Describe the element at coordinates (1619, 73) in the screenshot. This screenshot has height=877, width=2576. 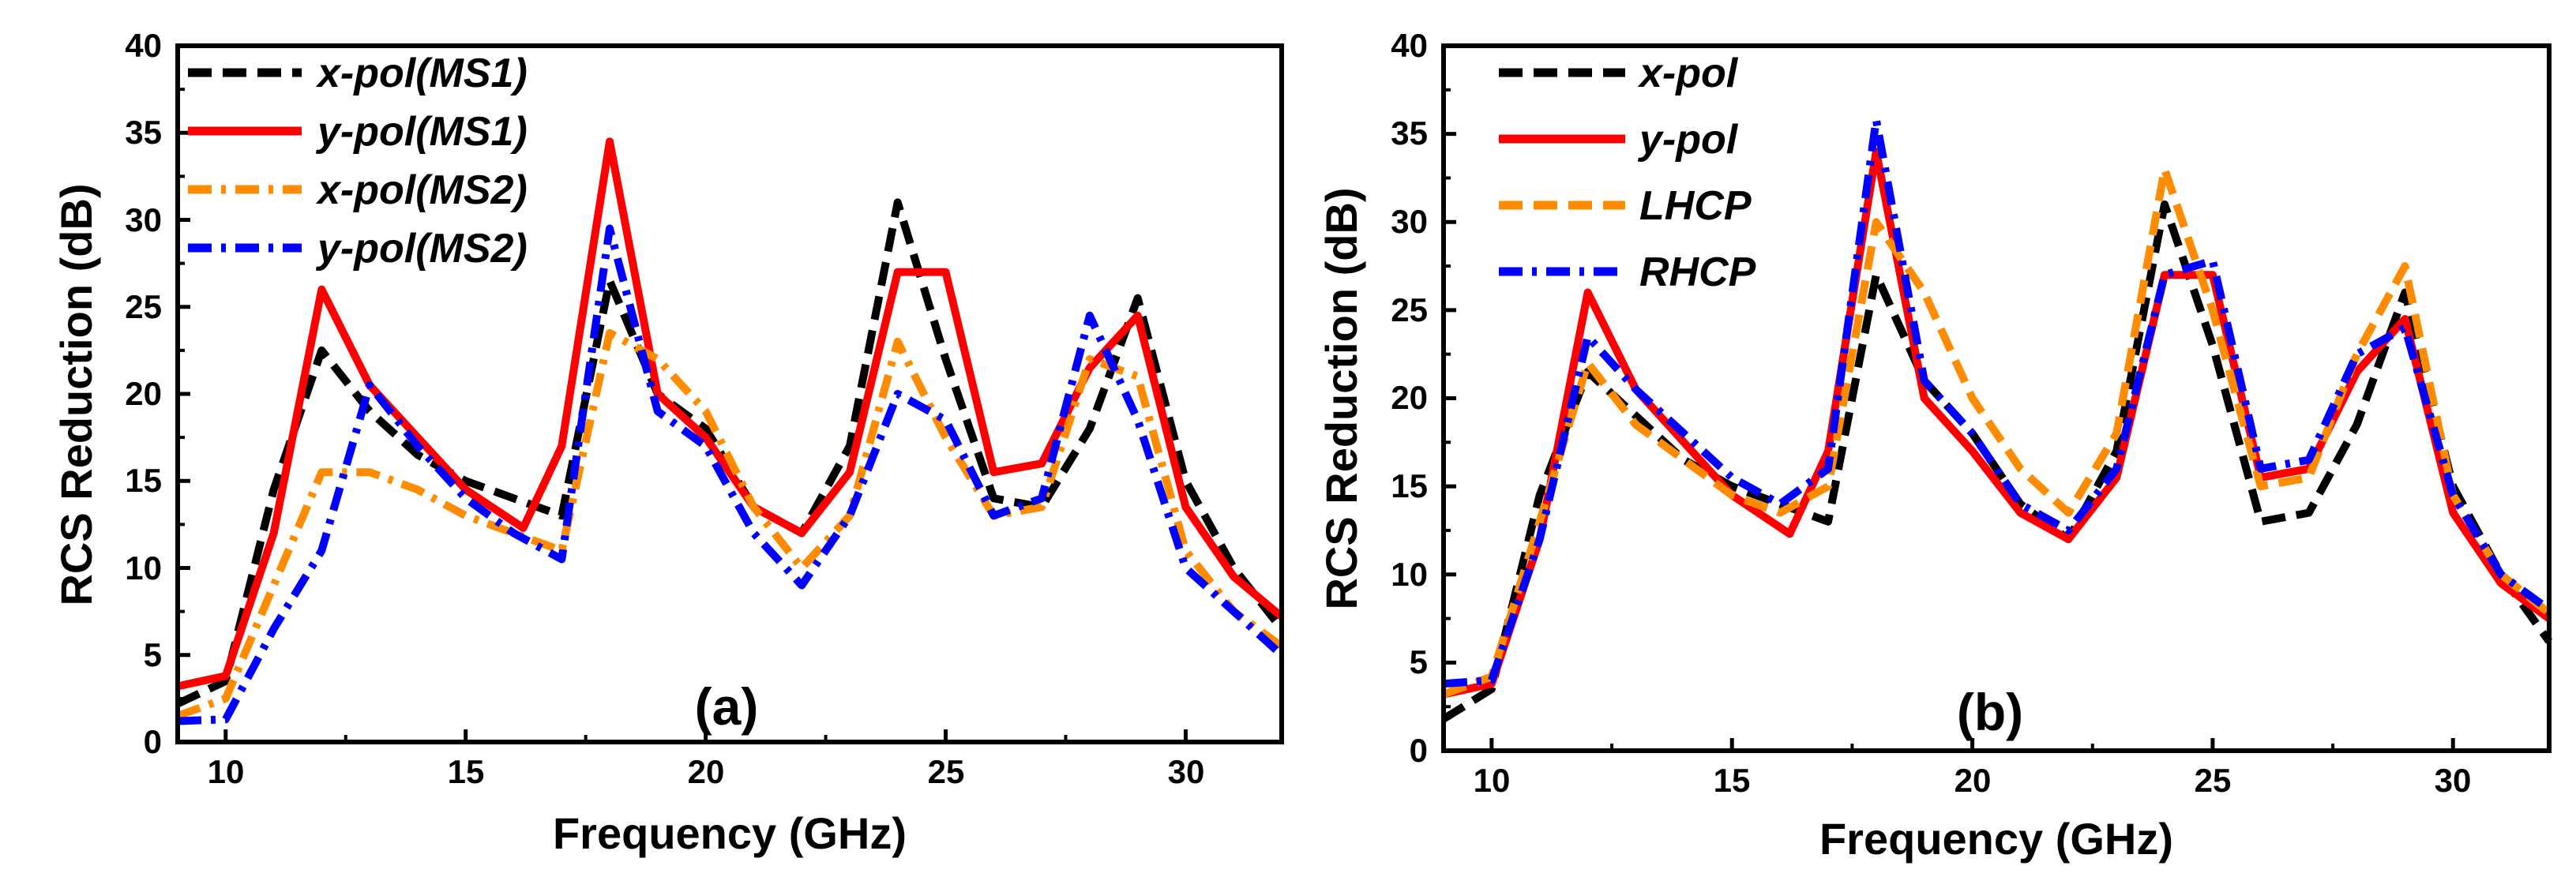
I see `legend-entry: x-pol` at that location.